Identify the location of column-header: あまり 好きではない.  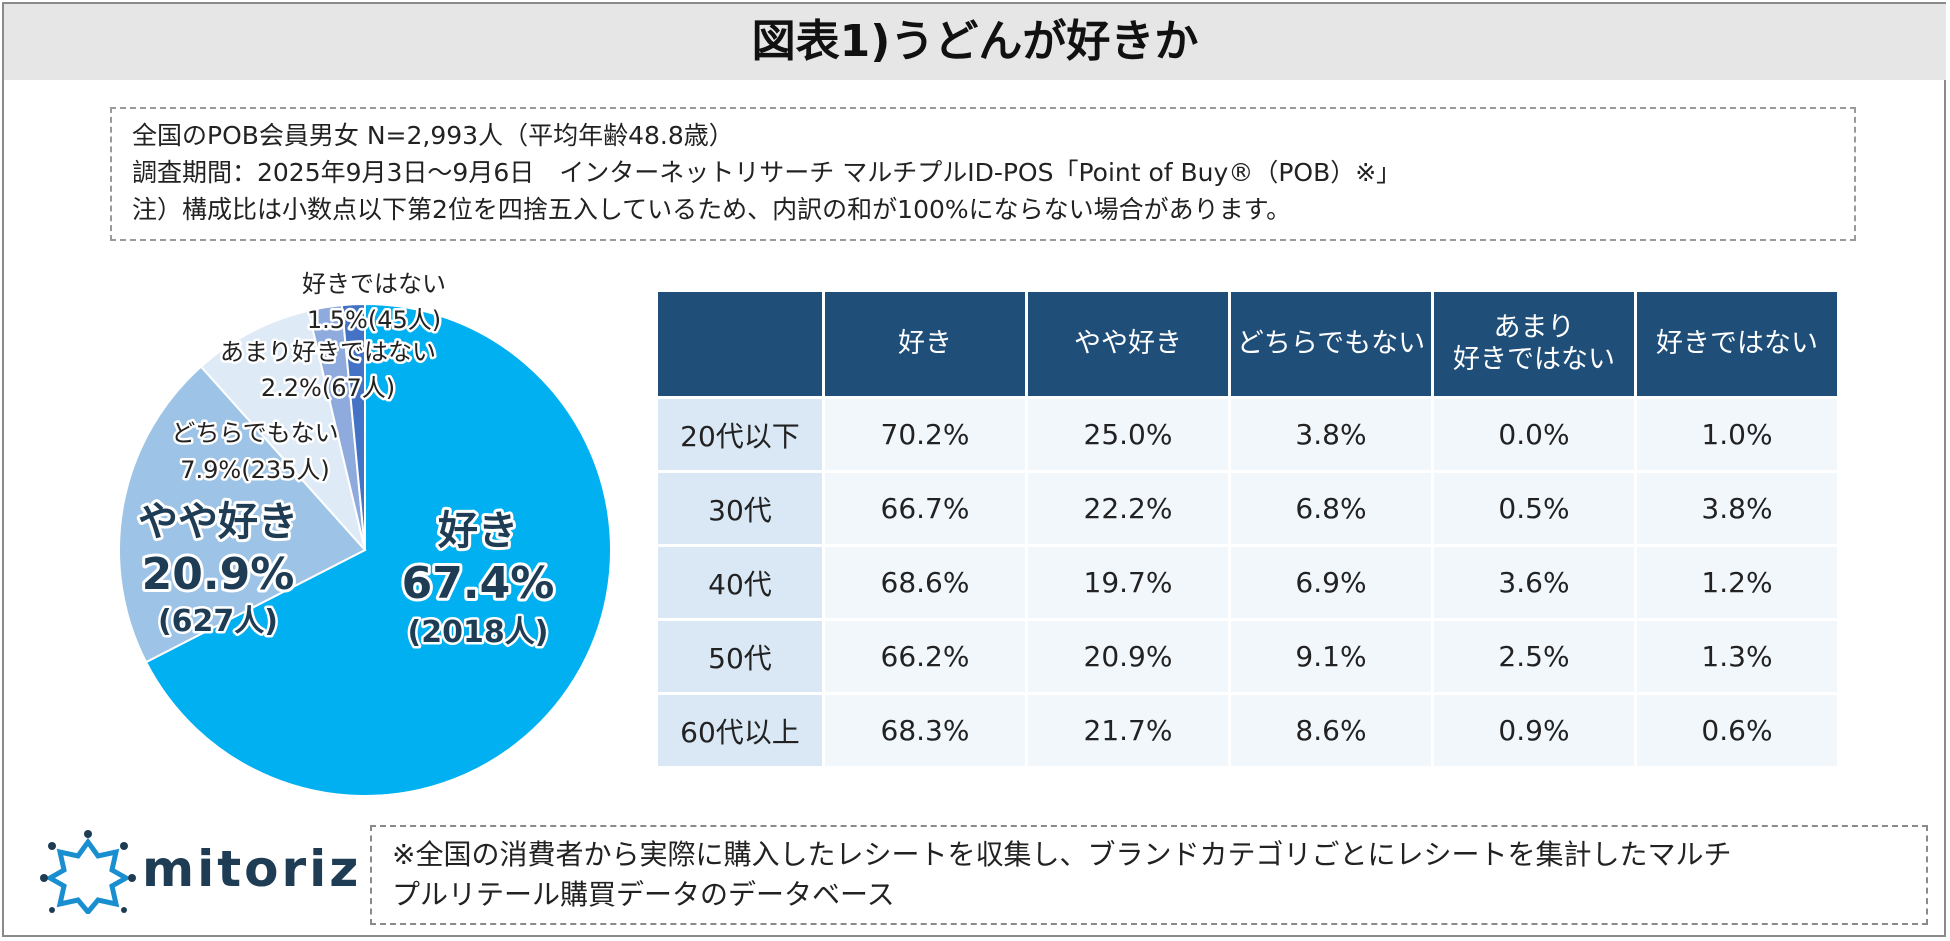
(1534, 344).